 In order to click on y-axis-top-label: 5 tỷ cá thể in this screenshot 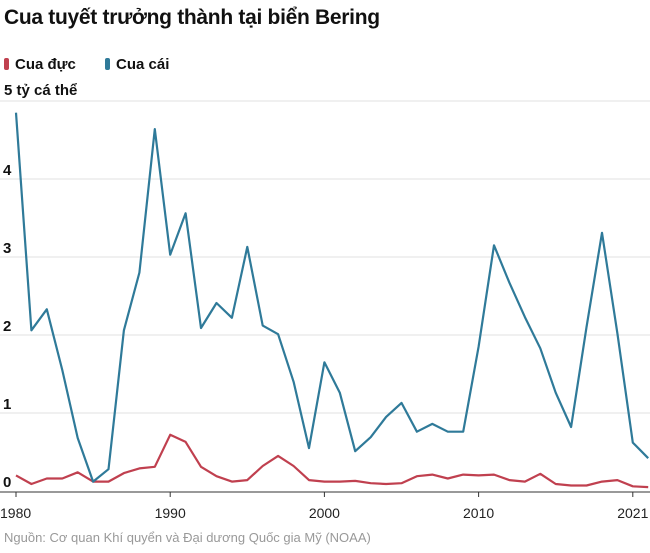, I will do `click(41, 90)`.